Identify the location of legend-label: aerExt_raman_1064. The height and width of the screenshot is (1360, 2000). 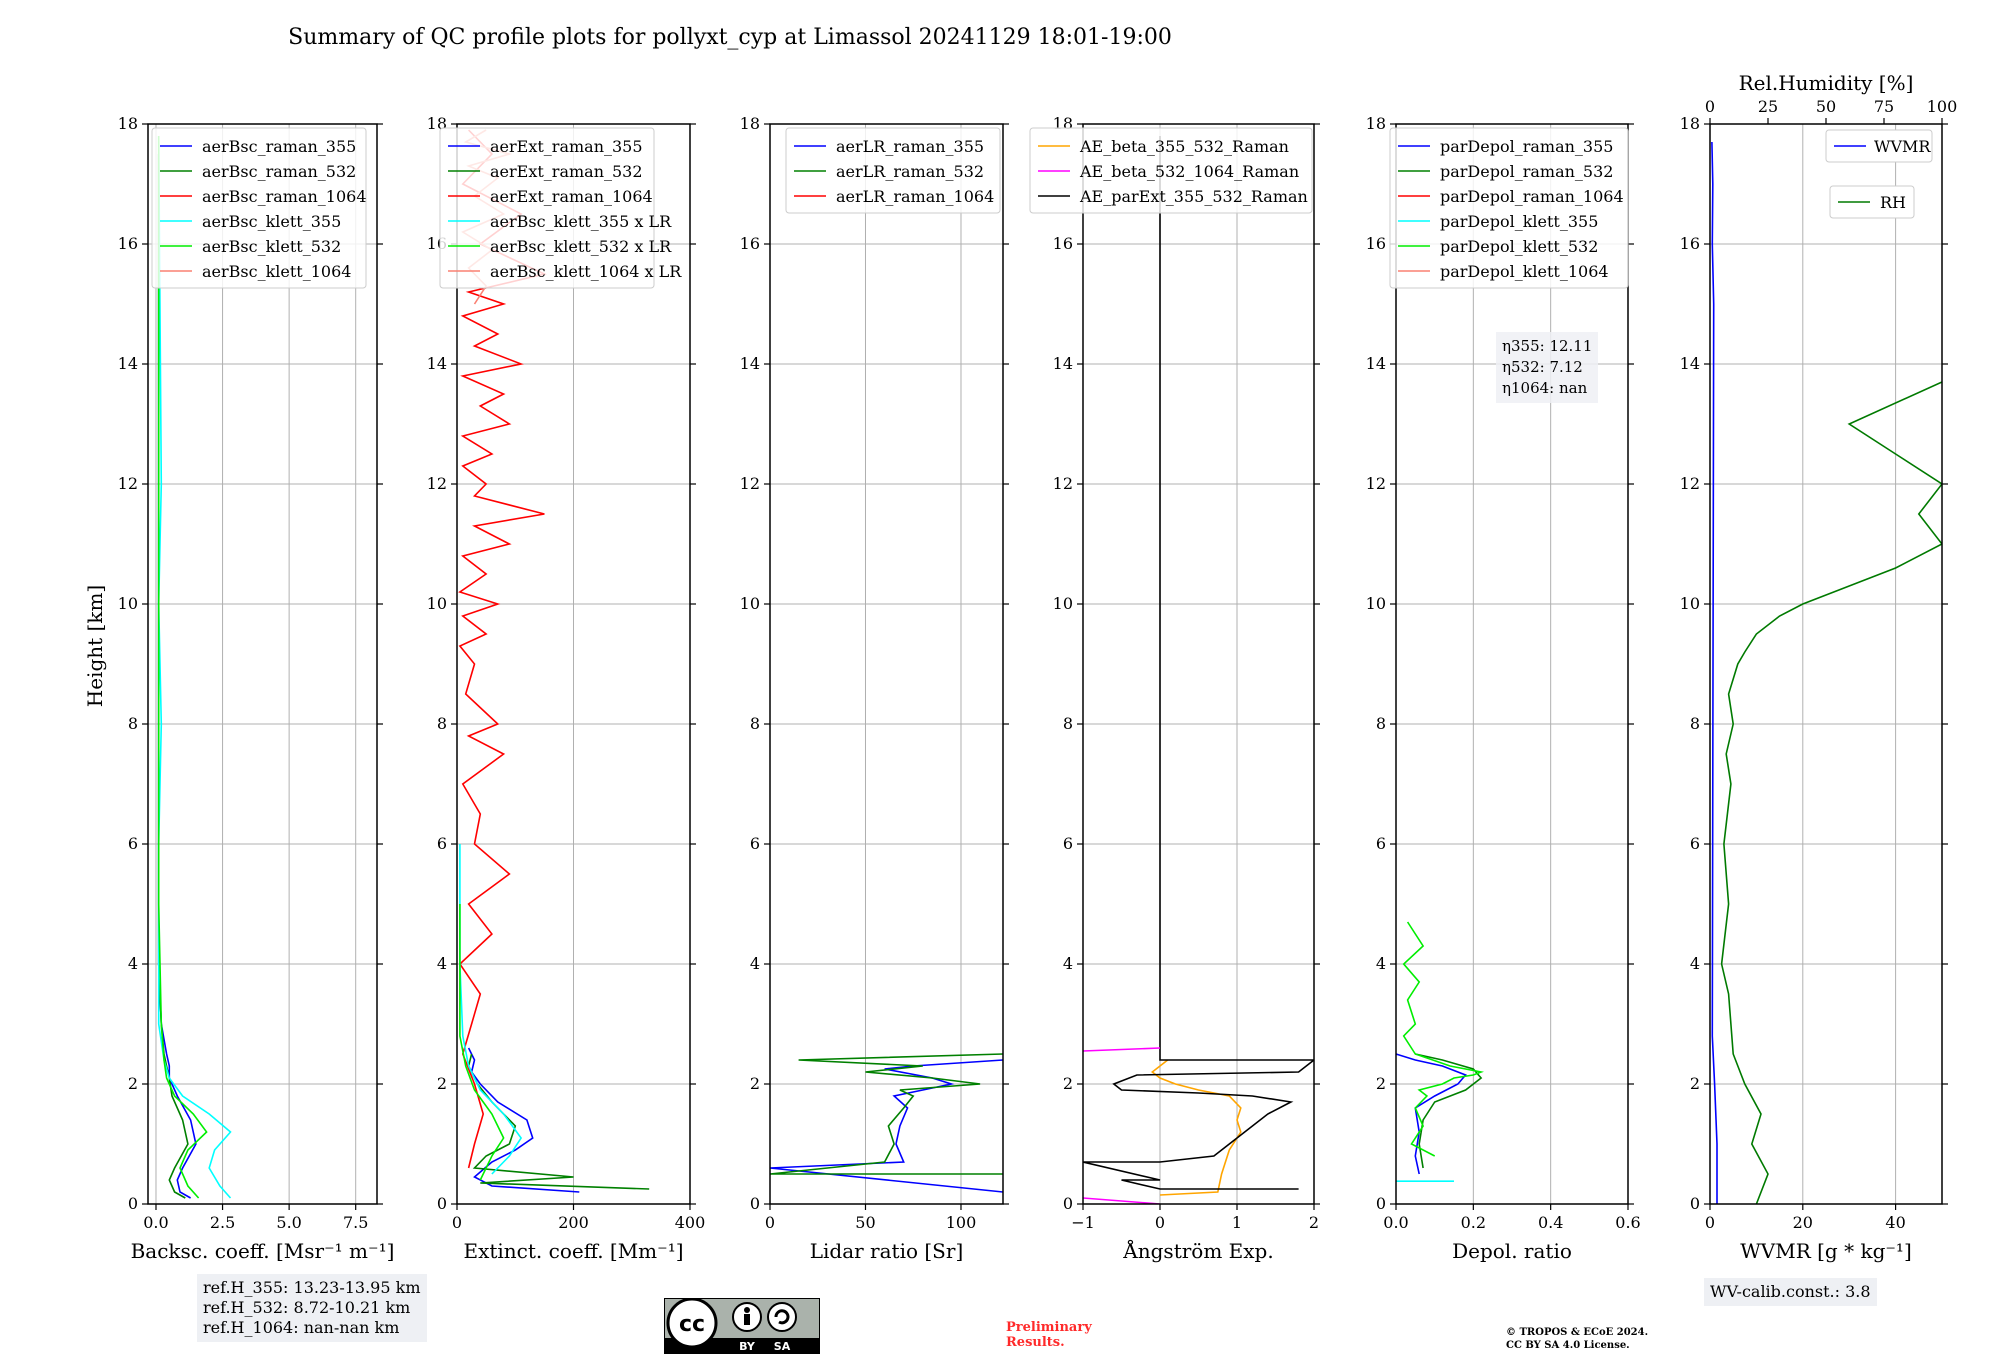
(571, 196).